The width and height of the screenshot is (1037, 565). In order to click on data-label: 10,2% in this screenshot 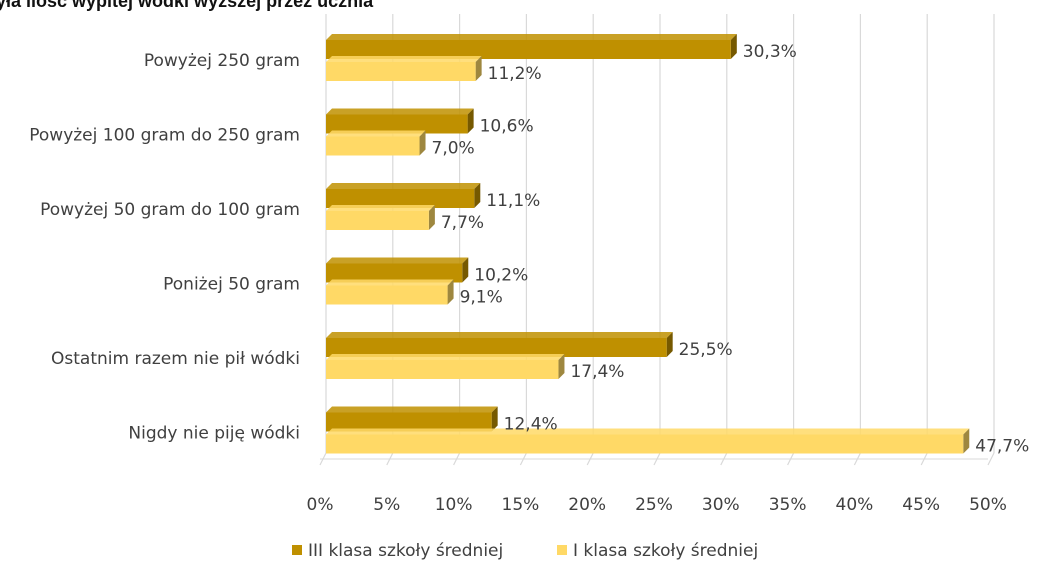, I will do `click(501, 276)`.